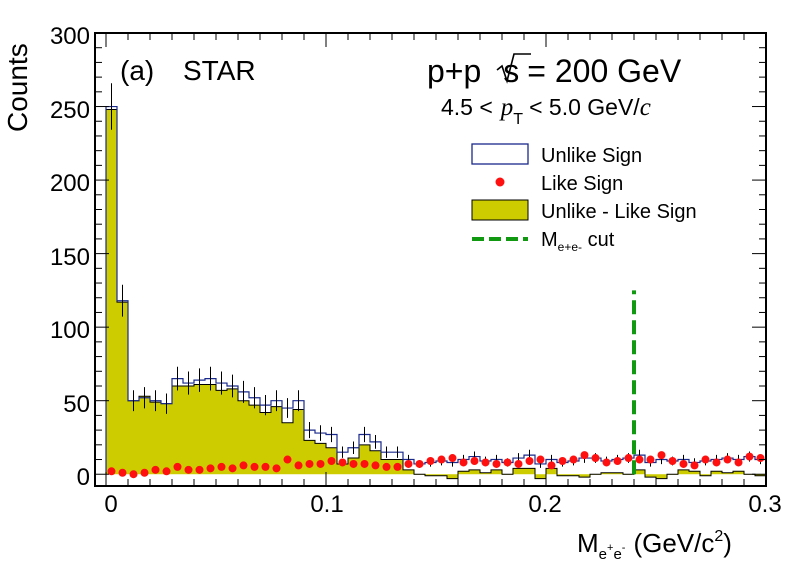 This screenshot has width=796, height=572. I want to click on pt-sub: T, so click(518, 119).